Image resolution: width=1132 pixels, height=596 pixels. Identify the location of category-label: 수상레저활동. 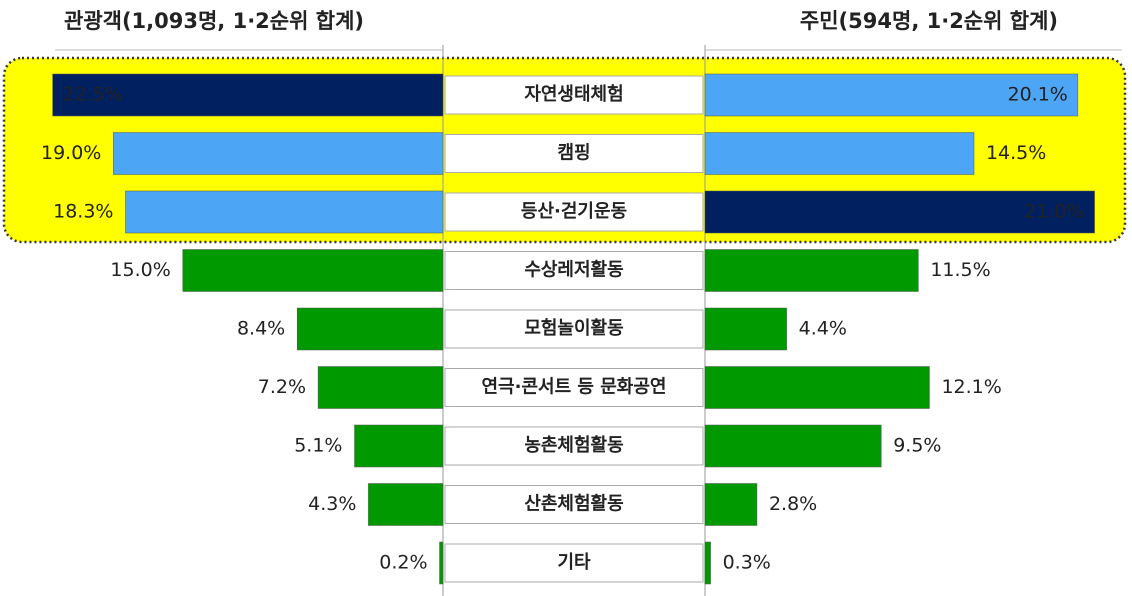
(573, 270).